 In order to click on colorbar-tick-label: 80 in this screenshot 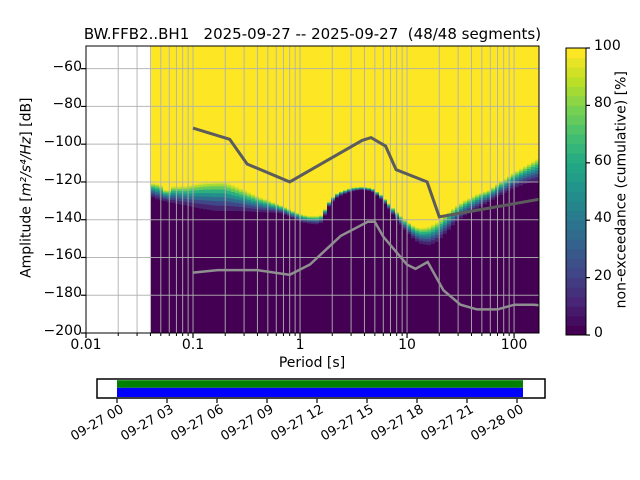, I will do `click(603, 103)`.